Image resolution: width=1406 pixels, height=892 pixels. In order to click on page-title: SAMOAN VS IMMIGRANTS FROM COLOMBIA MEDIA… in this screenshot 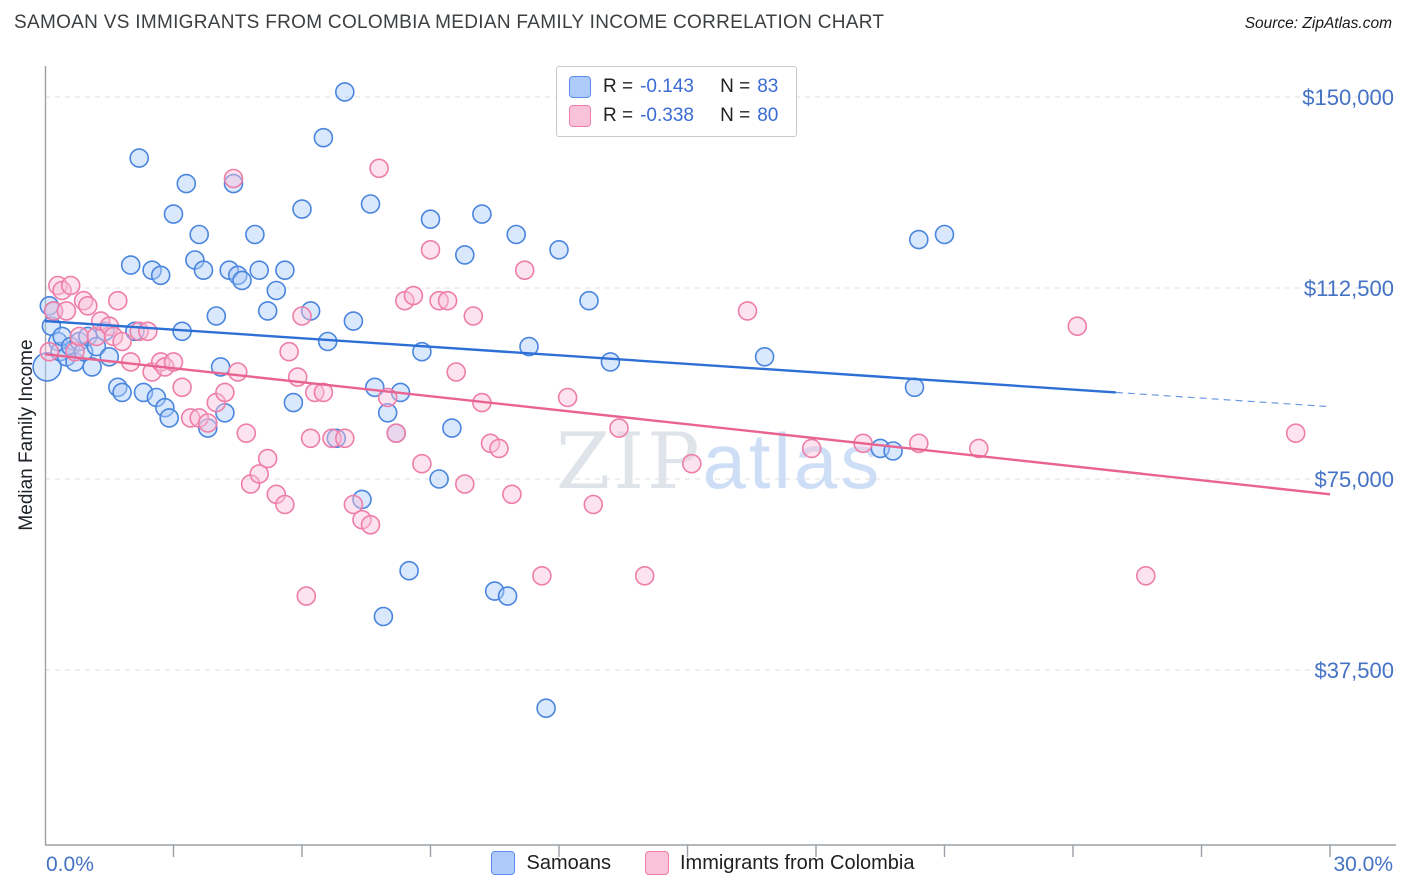, I will do `click(449, 22)`.